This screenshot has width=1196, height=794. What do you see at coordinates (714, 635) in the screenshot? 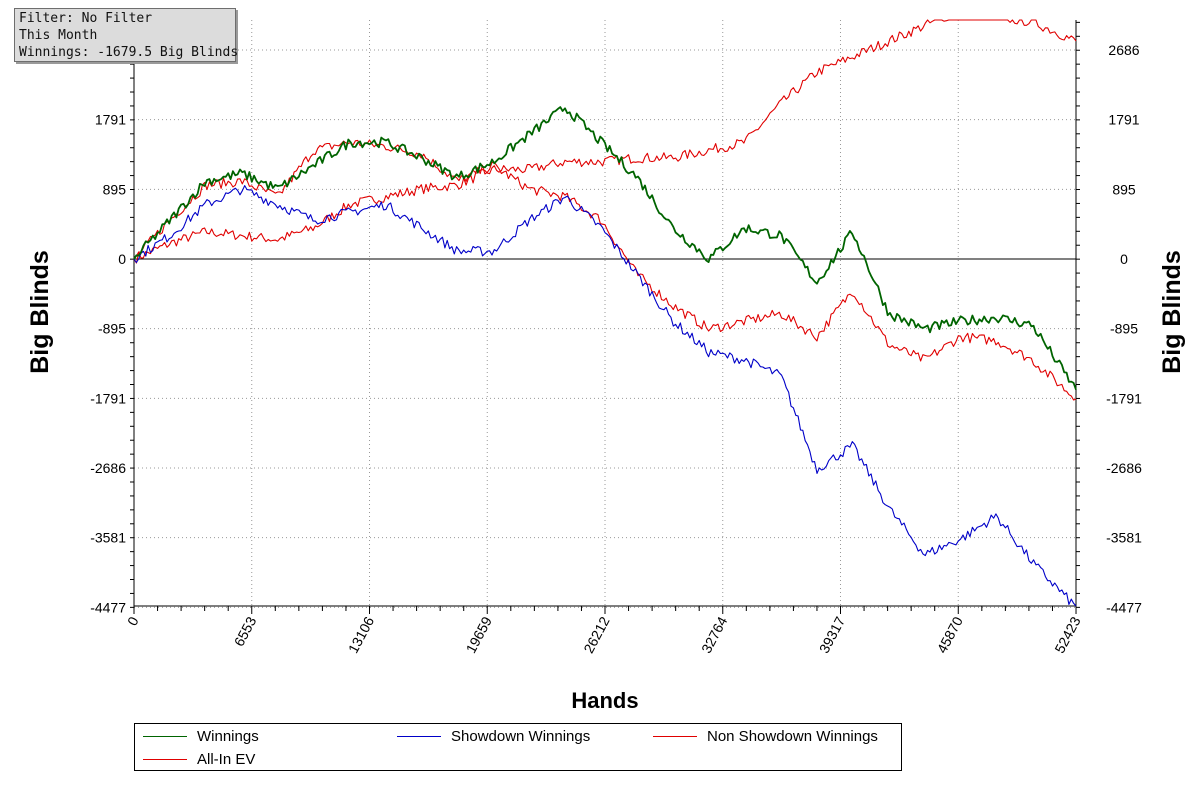
I see `x-tick-label: 32764` at bounding box center [714, 635].